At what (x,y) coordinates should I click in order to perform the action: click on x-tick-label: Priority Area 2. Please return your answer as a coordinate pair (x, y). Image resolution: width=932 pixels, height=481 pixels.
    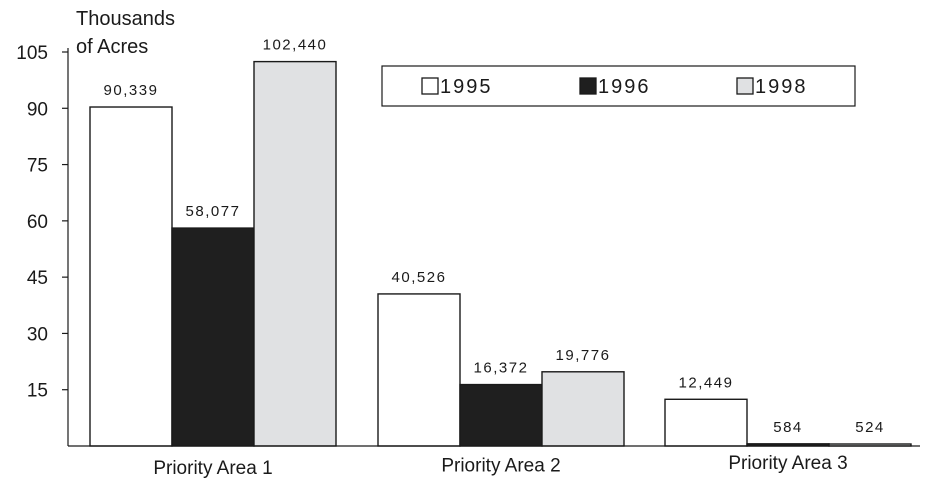
    Looking at the image, I should click on (500, 466).